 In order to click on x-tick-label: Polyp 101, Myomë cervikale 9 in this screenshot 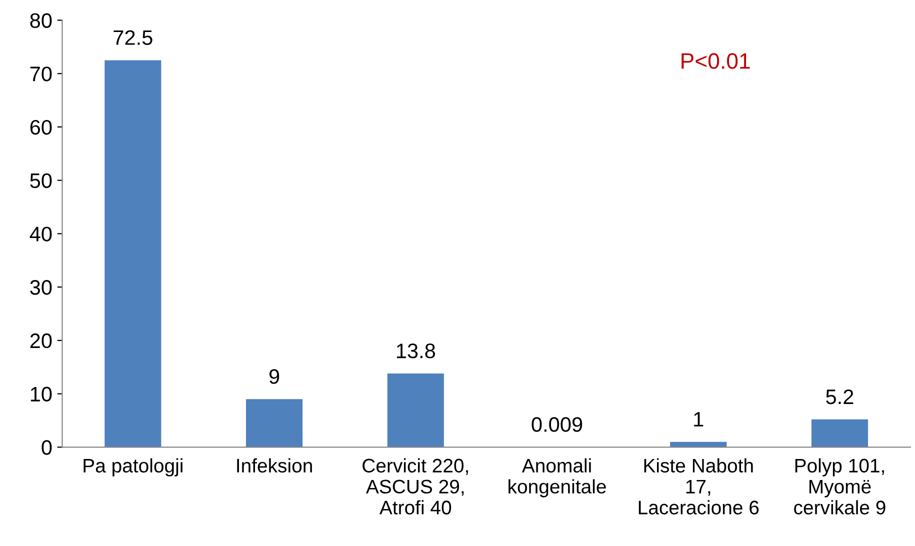, I will do `click(840, 486)`.